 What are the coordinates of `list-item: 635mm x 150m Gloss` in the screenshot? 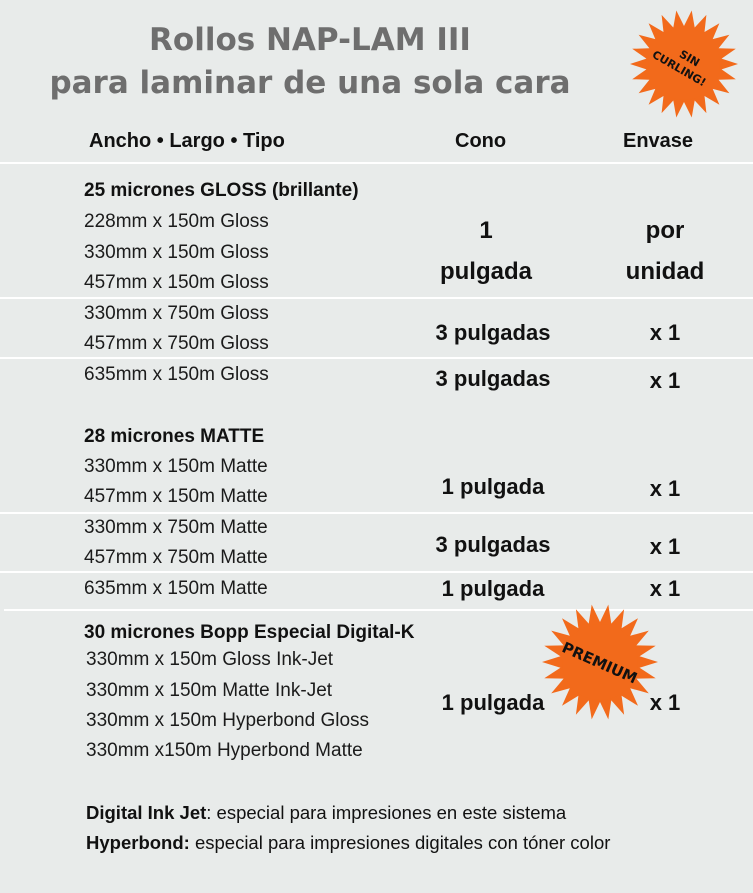 It's located at (176, 374).